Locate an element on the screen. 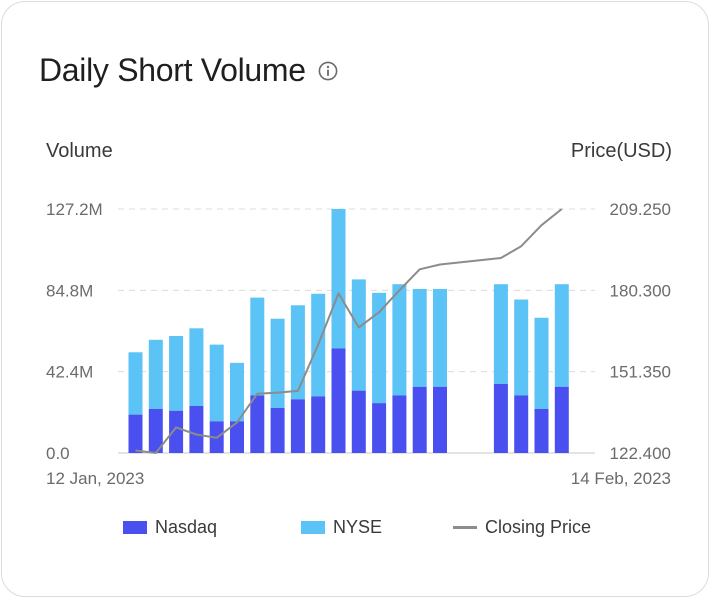 This screenshot has height=600, width=712. nyse-swatch is located at coordinates (313, 527).